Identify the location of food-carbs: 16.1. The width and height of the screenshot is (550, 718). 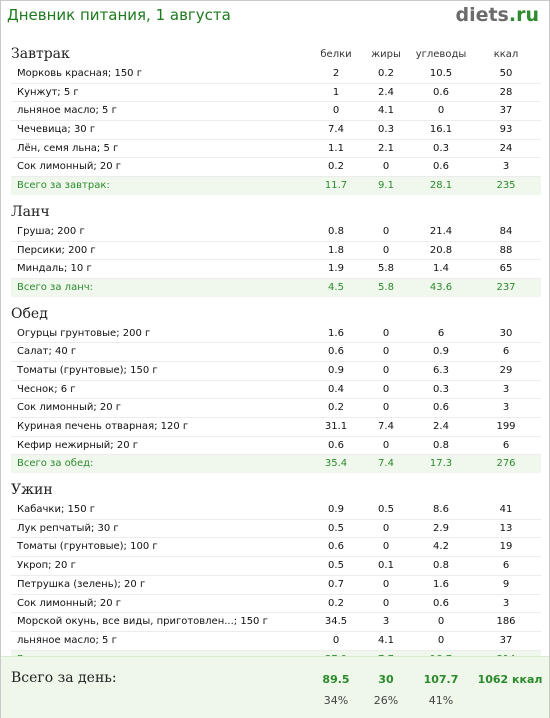
(441, 130).